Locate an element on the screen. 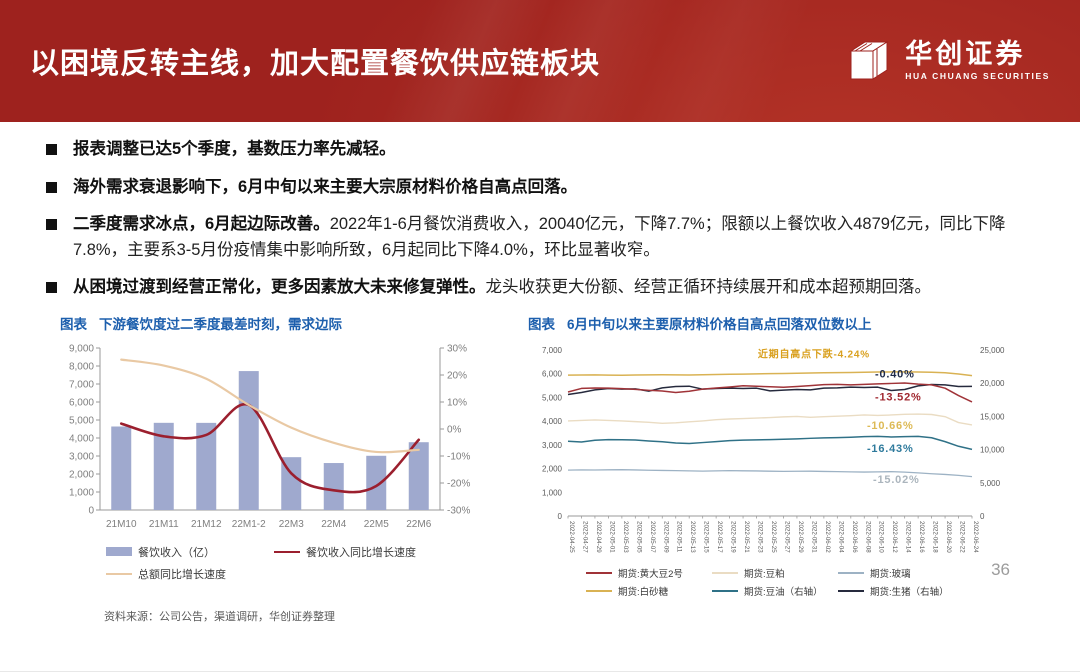 The height and width of the screenshot is (672, 1080). chart-title-text: 6月中旬以来主要原材料价格自高点回落双位数以上 is located at coordinates (719, 324).